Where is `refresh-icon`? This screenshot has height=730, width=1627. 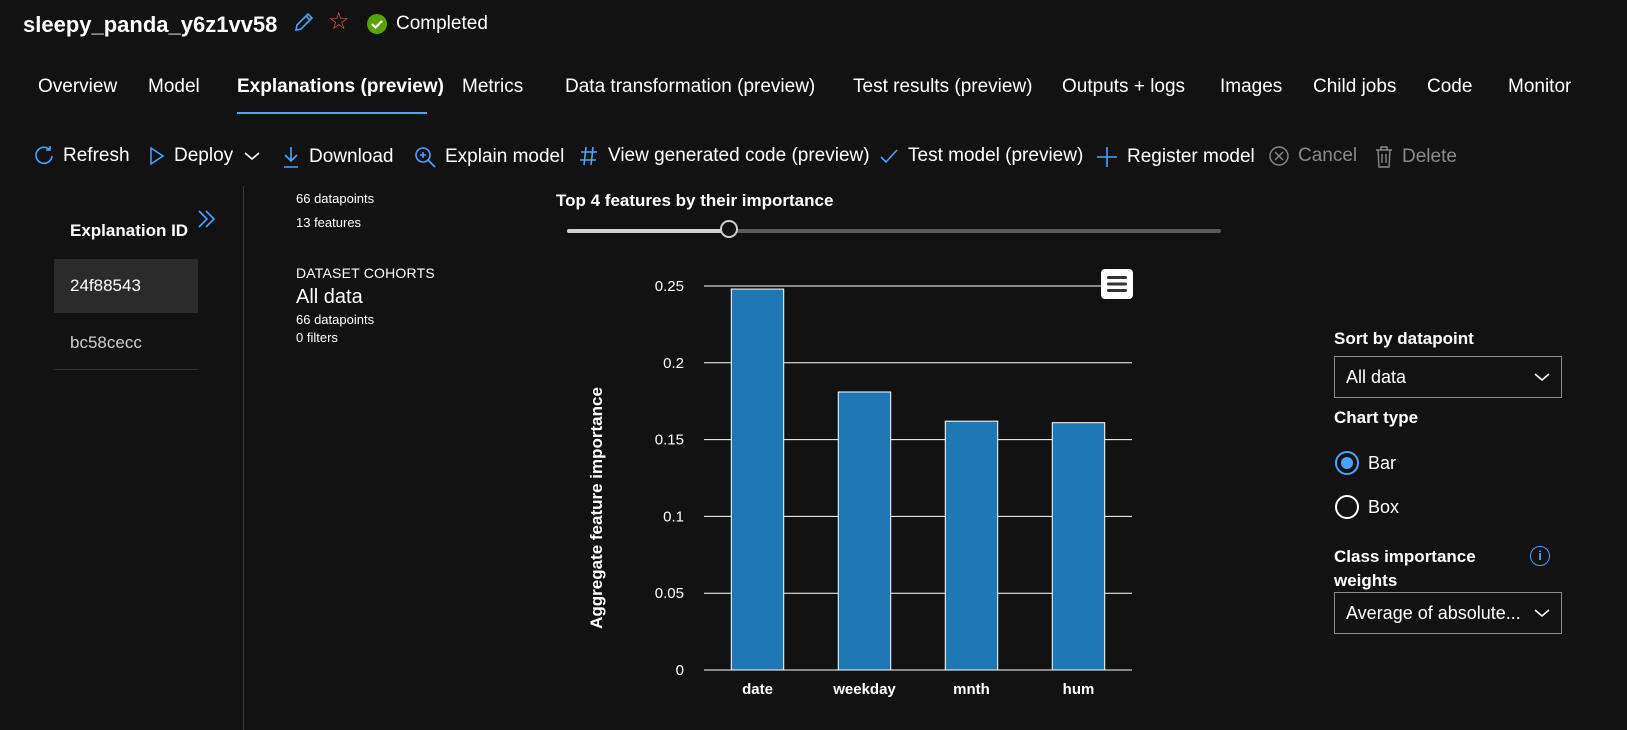
refresh-icon is located at coordinates (44, 155).